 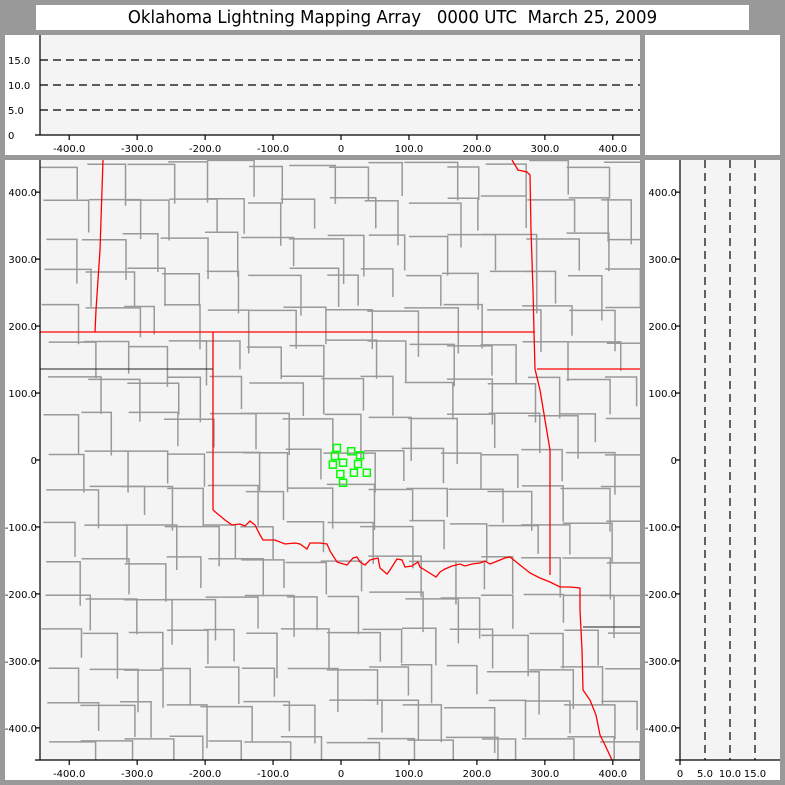 I want to click on state-border-line, so click(x=99, y=246).